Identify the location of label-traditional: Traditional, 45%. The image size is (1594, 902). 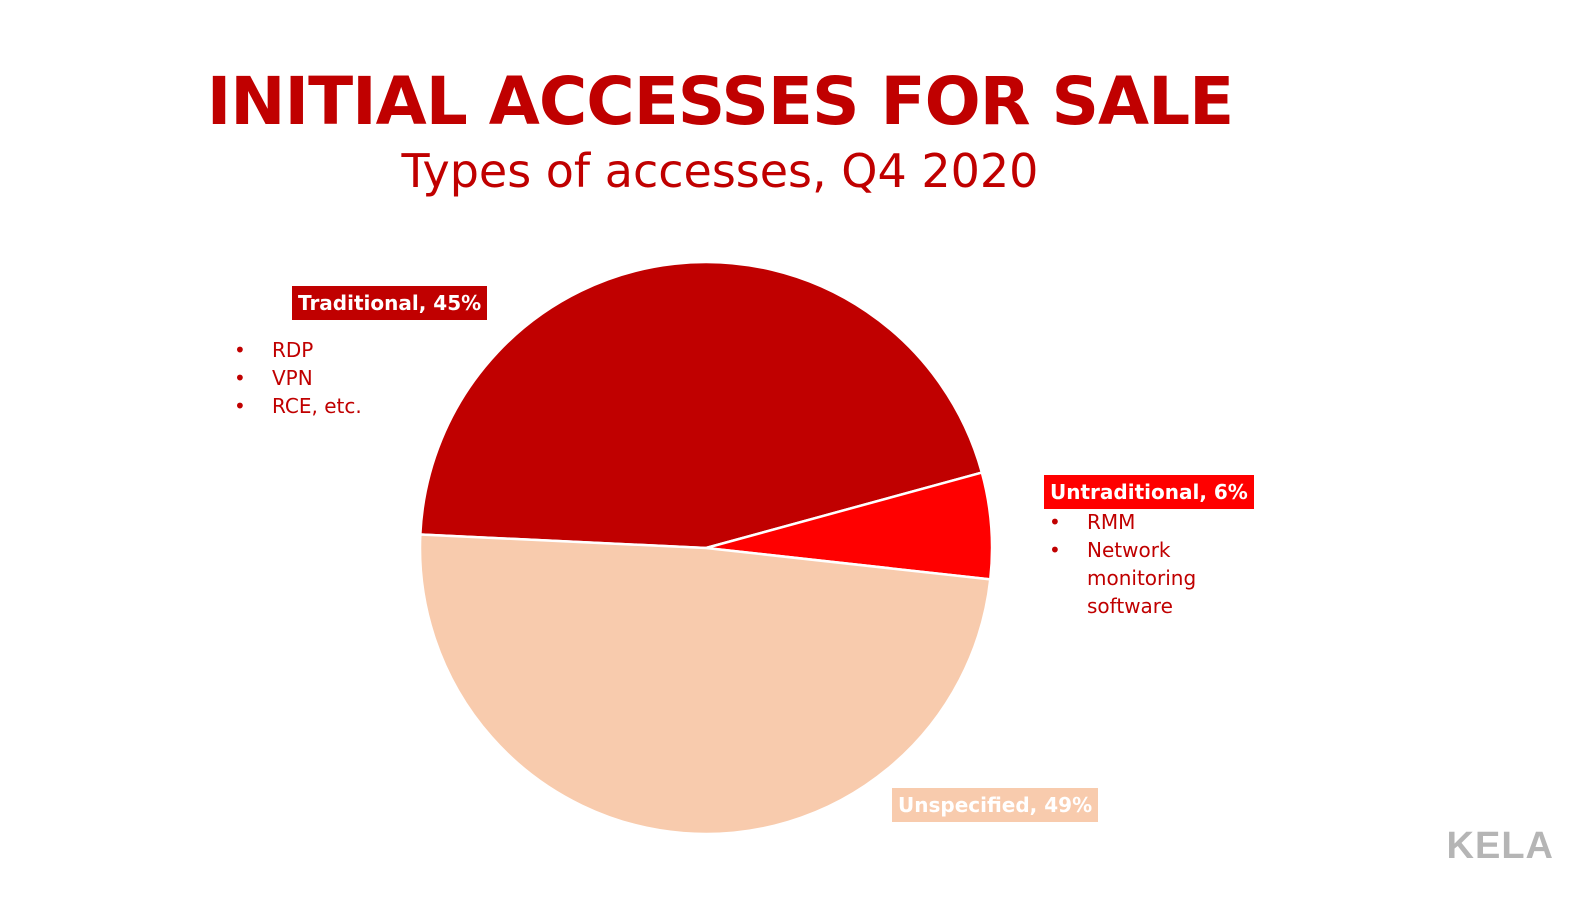
(390, 303).